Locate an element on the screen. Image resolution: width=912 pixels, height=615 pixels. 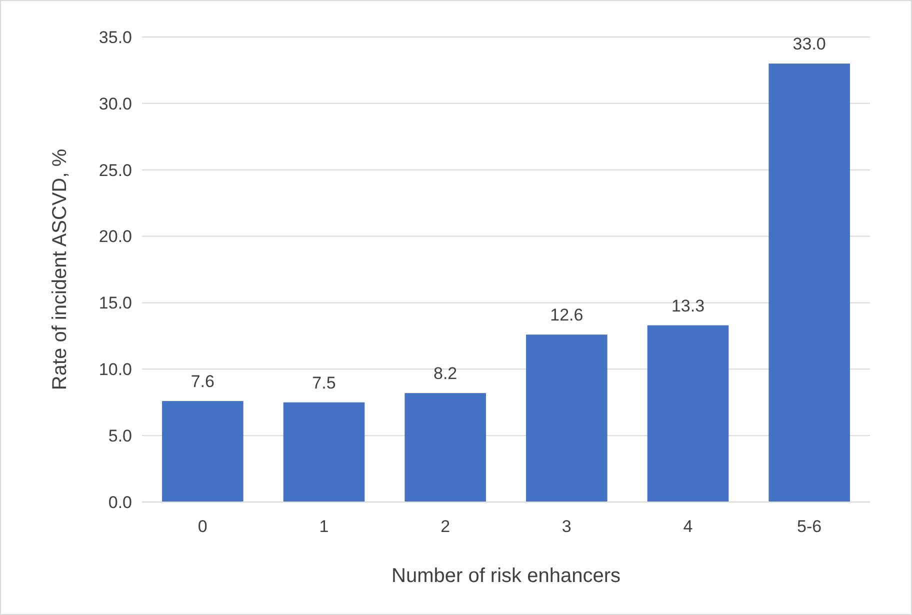
data-label: 7.5 is located at coordinates (324, 382).